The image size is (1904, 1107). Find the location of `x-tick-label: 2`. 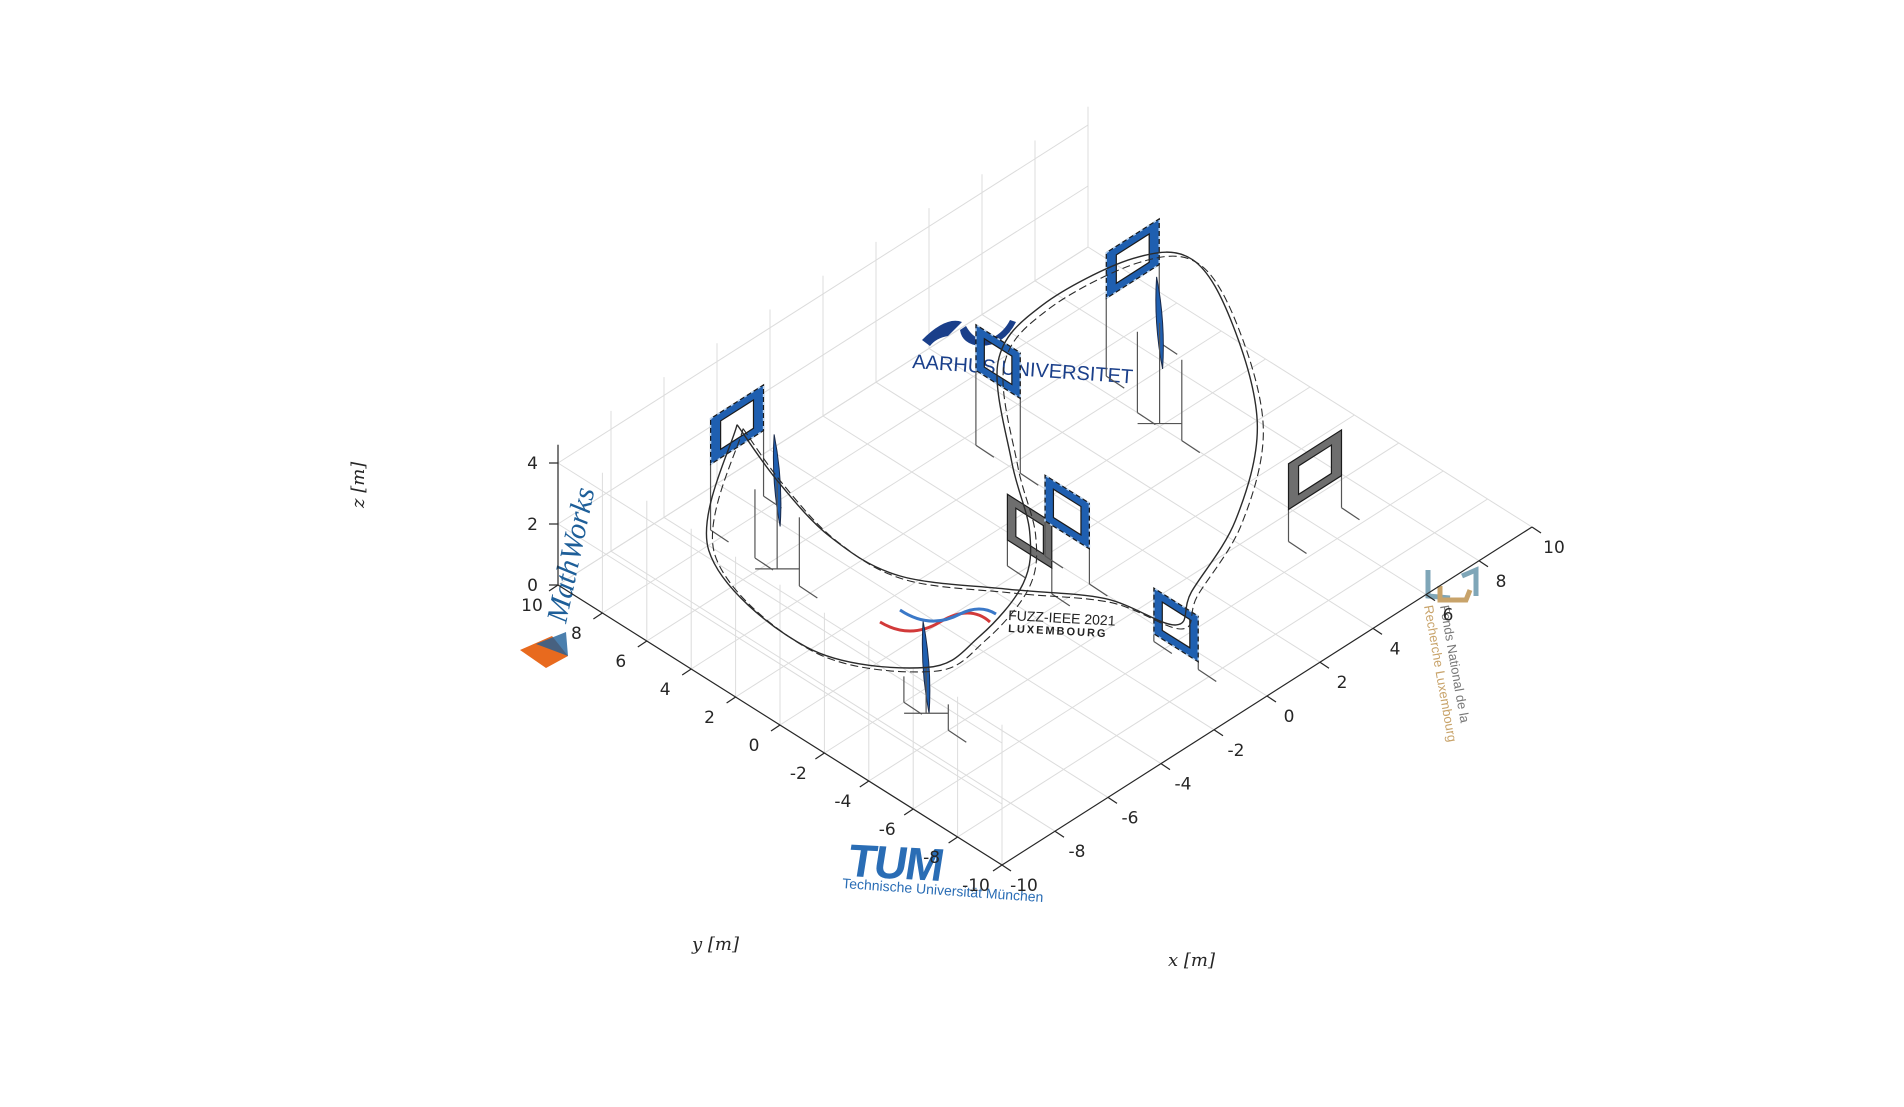

x-tick-label: 2 is located at coordinates (1342, 683).